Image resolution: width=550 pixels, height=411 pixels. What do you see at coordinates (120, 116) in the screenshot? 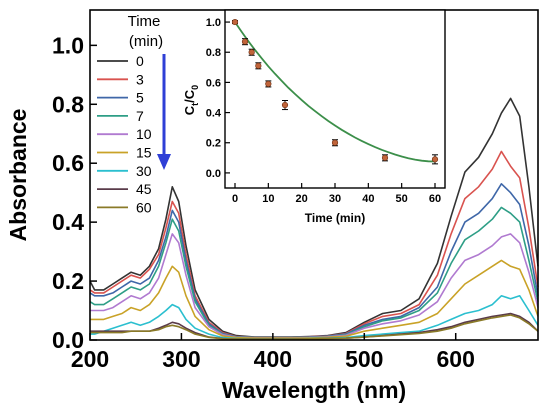
I see `legend-item-7: 7` at bounding box center [120, 116].